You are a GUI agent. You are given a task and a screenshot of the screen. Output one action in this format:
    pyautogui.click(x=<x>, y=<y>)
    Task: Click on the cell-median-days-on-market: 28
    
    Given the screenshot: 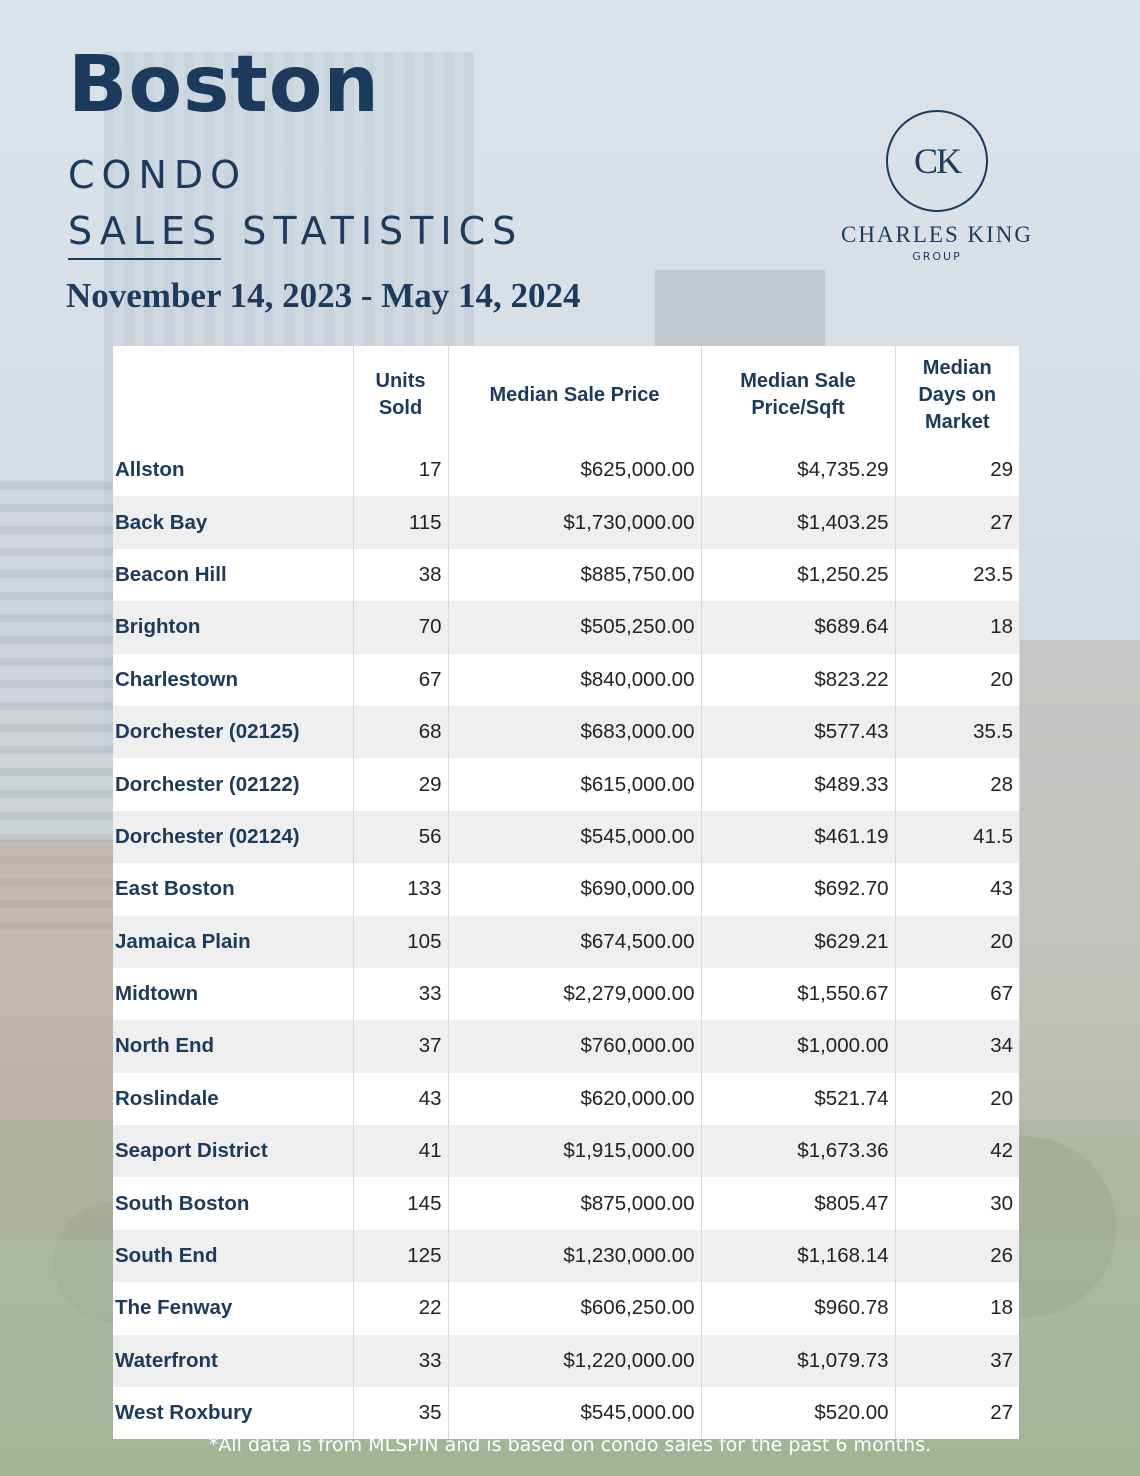 What is the action you would take?
    pyautogui.click(x=956, y=784)
    